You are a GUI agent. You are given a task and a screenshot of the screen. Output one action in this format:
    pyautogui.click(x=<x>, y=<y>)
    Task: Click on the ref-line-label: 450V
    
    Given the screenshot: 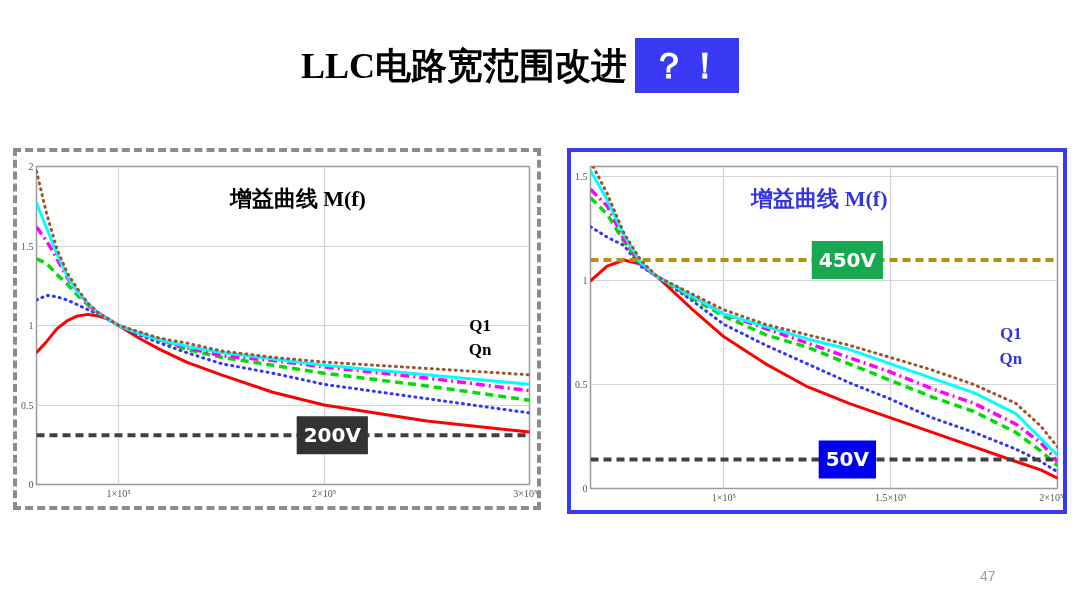 What is the action you would take?
    pyautogui.click(x=847, y=259)
    